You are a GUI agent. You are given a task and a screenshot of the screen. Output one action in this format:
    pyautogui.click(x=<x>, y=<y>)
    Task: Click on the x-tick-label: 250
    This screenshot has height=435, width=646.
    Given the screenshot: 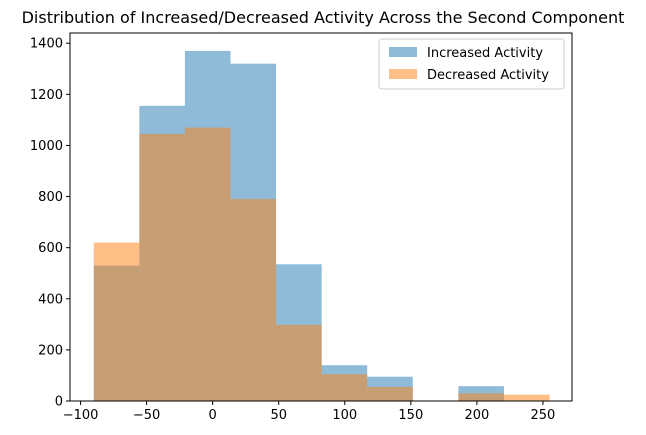 What is the action you would take?
    pyautogui.click(x=543, y=415)
    